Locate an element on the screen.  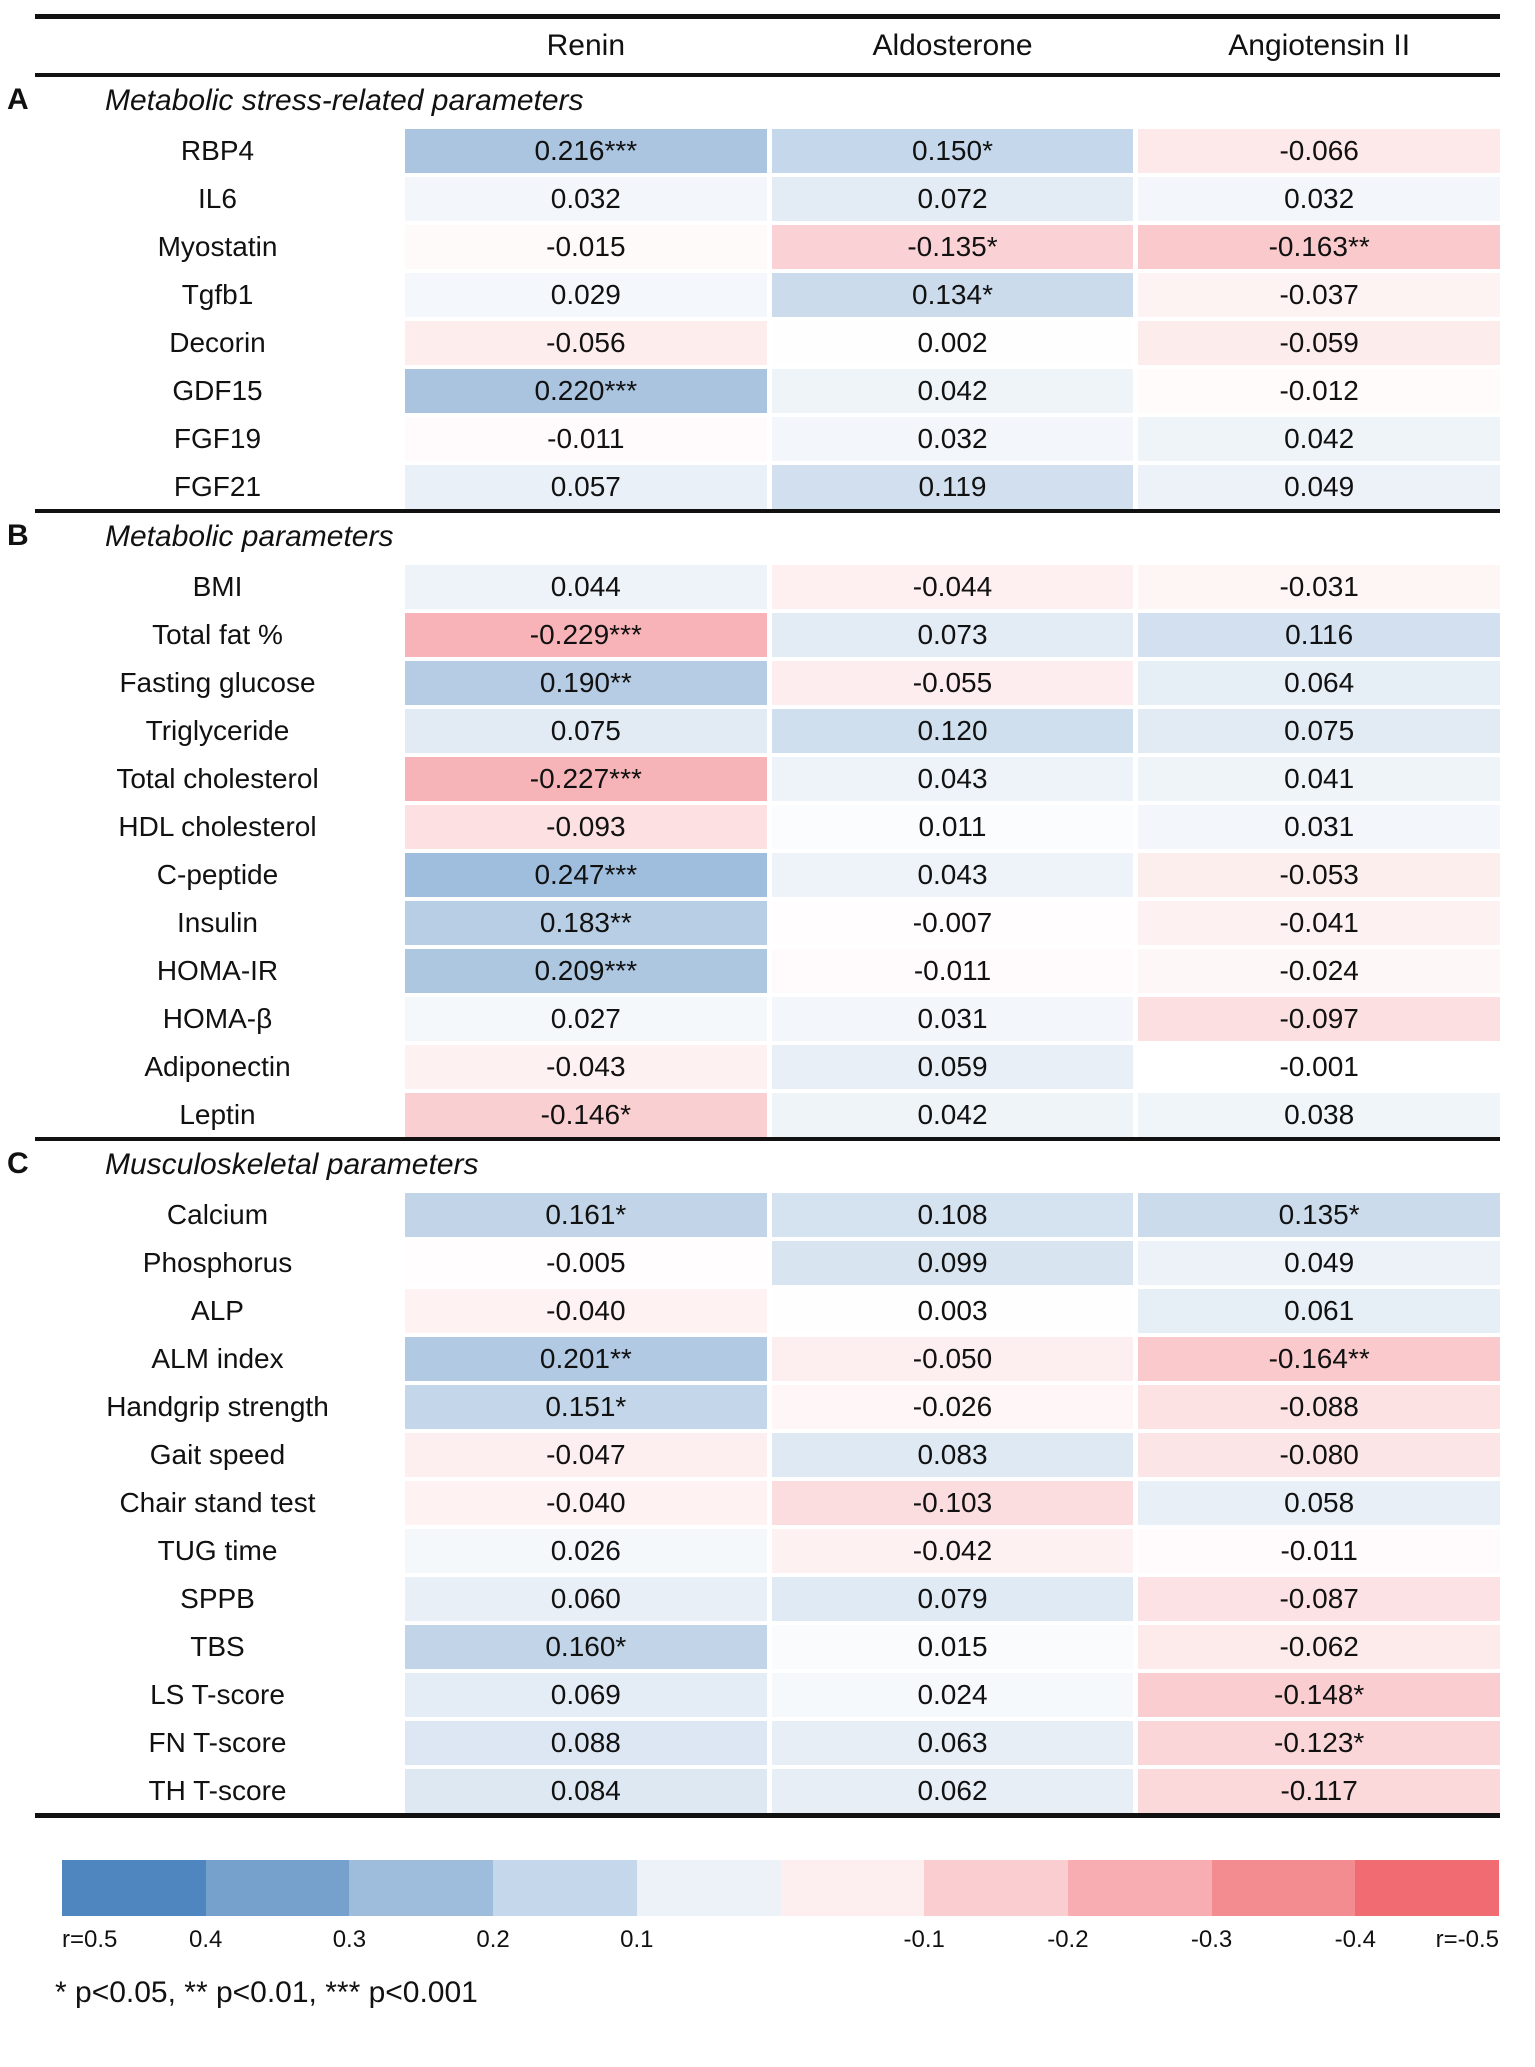
correlation-cell: 0.072 is located at coordinates (952, 199).